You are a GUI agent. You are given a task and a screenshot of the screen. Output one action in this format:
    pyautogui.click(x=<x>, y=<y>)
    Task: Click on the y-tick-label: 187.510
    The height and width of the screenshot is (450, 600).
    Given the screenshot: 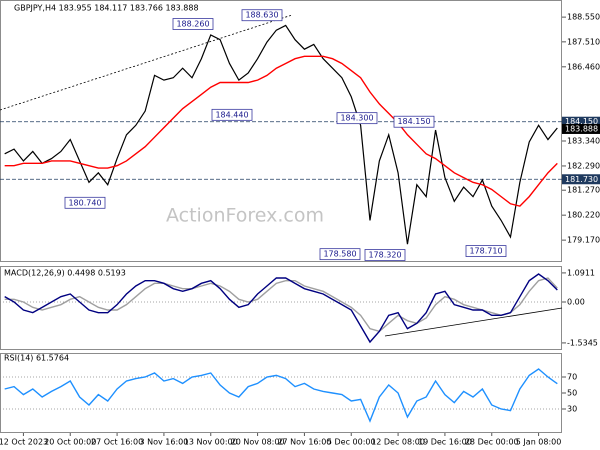 What is the action you would take?
    pyautogui.click(x=583, y=41)
    